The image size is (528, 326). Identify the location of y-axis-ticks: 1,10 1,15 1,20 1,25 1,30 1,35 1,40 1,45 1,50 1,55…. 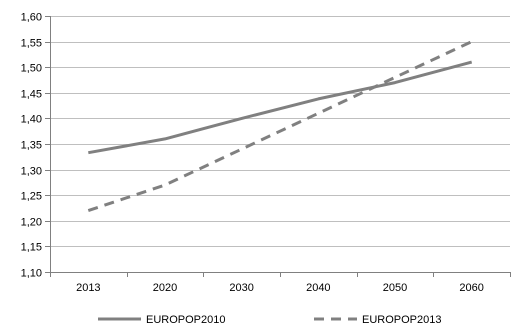
(35, 146).